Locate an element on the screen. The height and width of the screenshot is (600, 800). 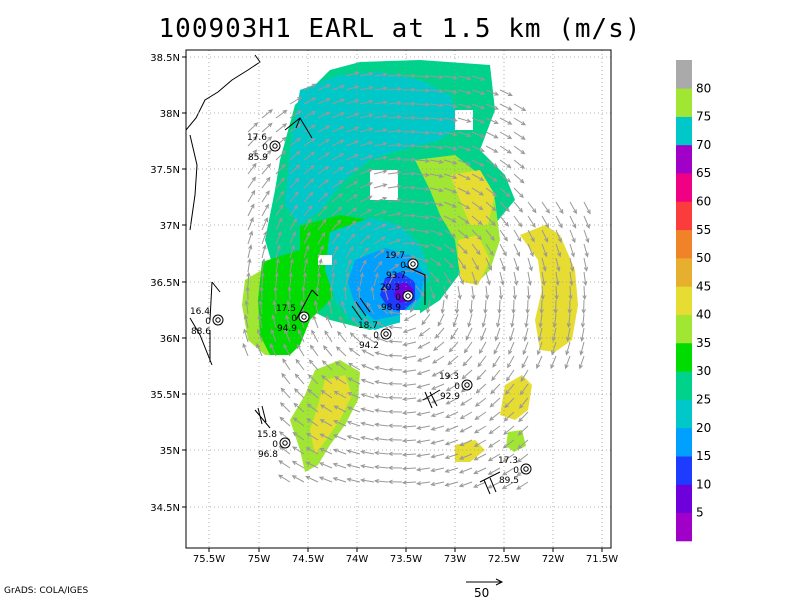
station-marker is located at coordinates (304, 317).